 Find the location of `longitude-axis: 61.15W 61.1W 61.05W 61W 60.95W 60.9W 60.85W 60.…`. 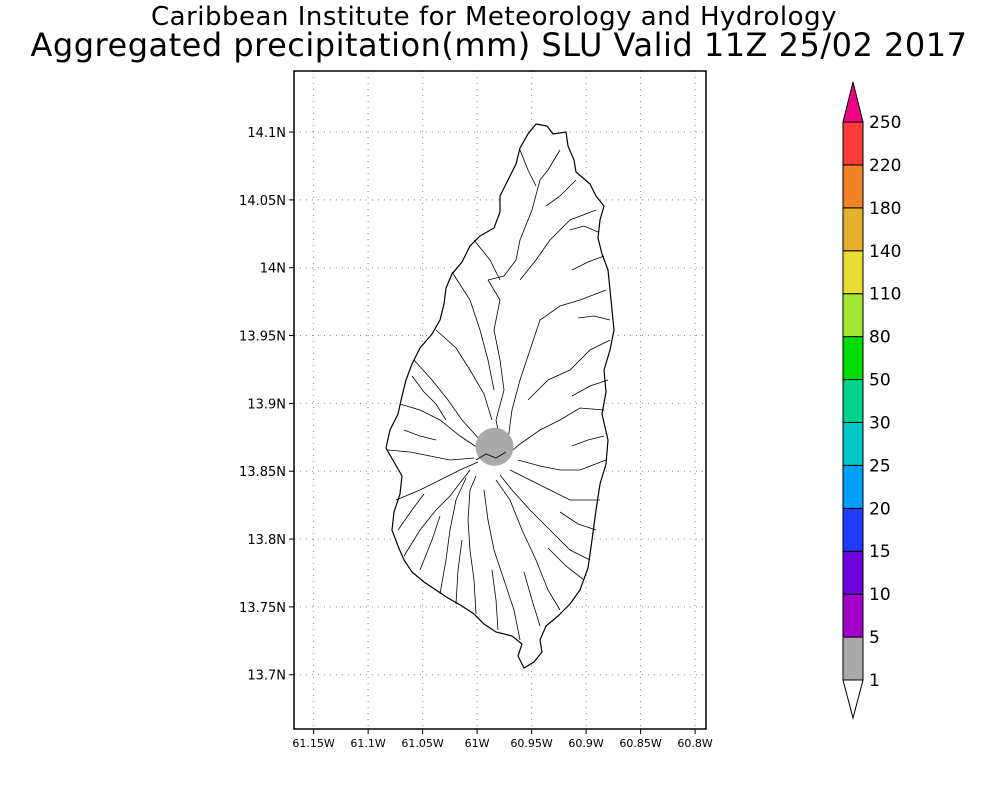

longitude-axis: 61.15W 61.1W 61.05W 61W 60.95W 60.9W 60.85W 60.… is located at coordinates (502, 739).